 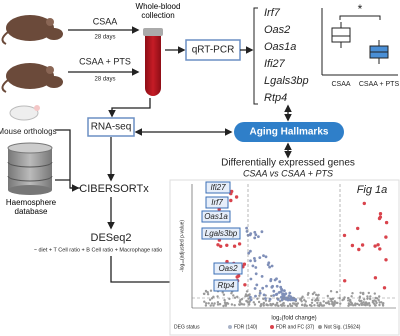 What do you see at coordinates (226, 285) in the screenshot?
I see `gene-tag: Rtp4` at bounding box center [226, 285].